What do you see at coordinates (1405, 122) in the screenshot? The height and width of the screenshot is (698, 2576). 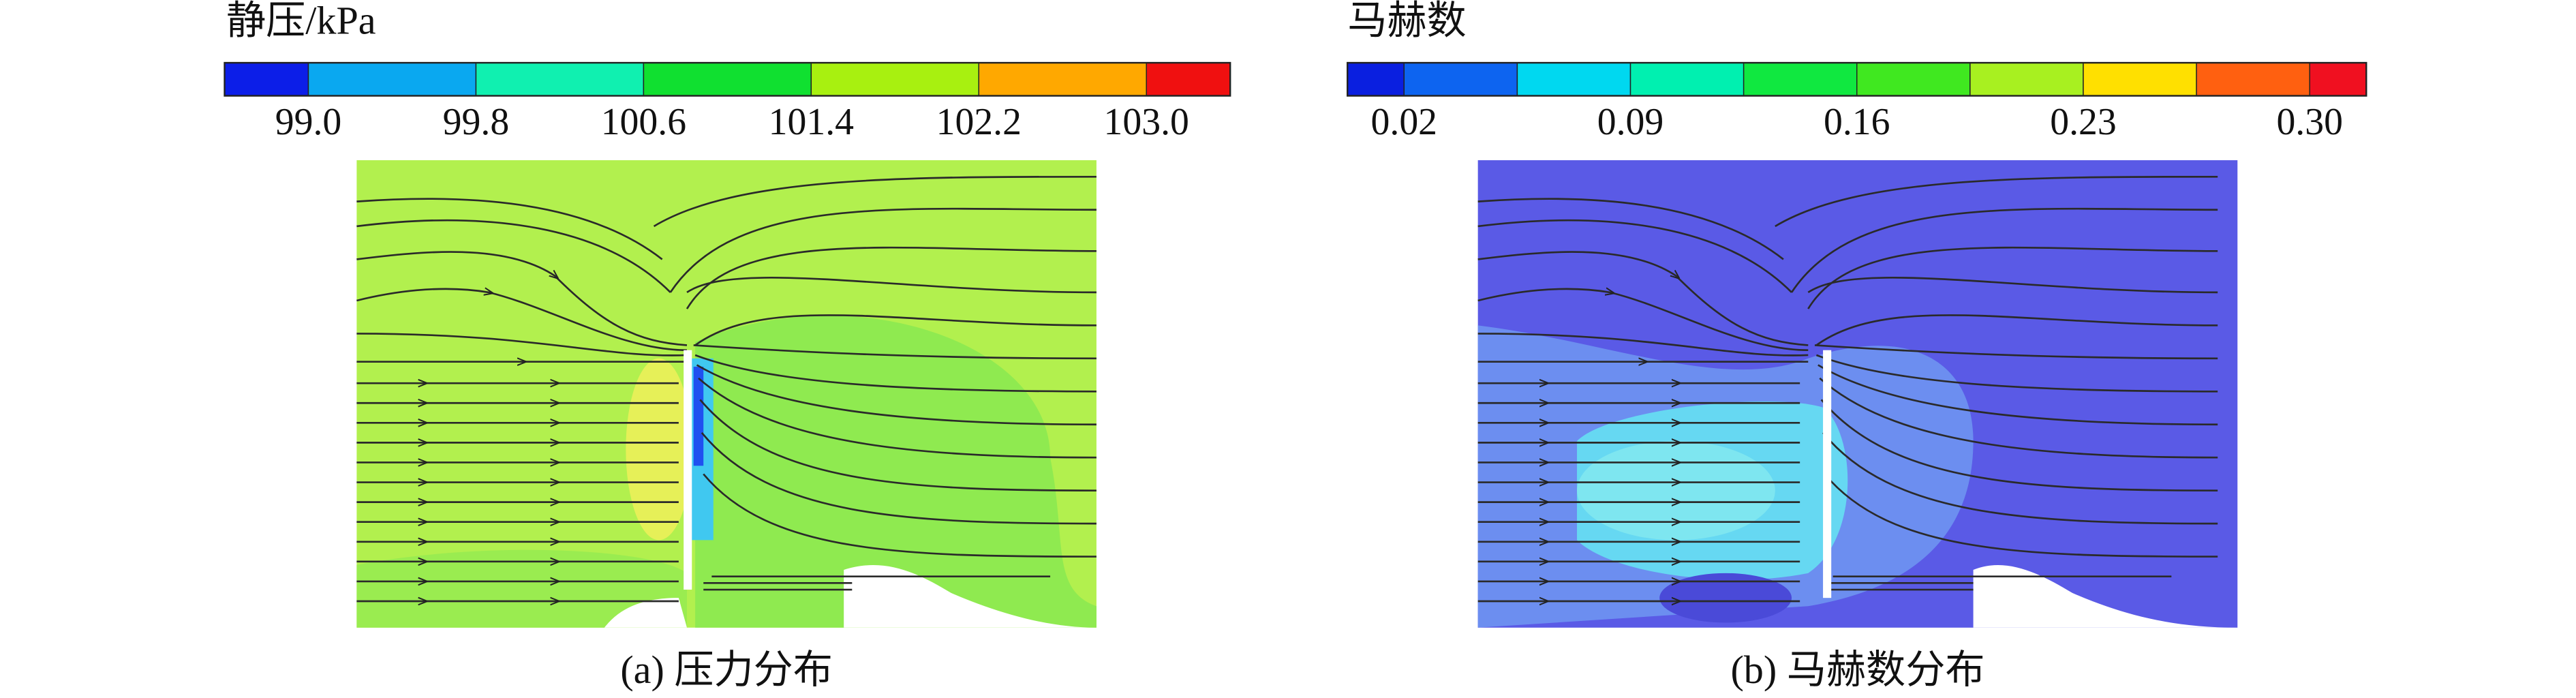 I see `colorbar-tick-label: 0.02` at bounding box center [1405, 122].